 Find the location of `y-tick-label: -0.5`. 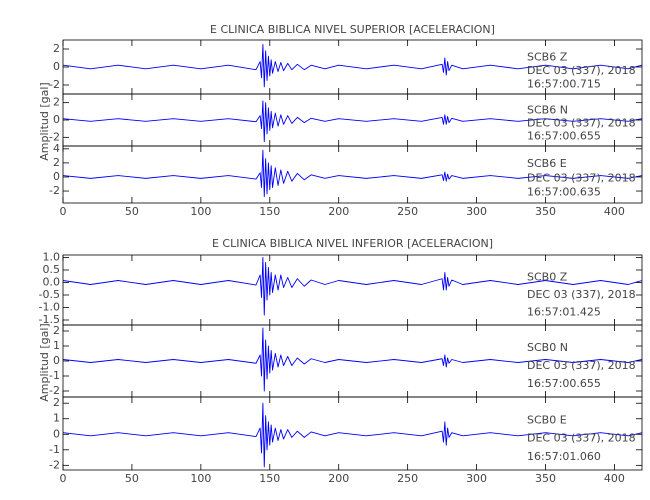

y-tick-label: -0.5 is located at coordinates (49, 294).